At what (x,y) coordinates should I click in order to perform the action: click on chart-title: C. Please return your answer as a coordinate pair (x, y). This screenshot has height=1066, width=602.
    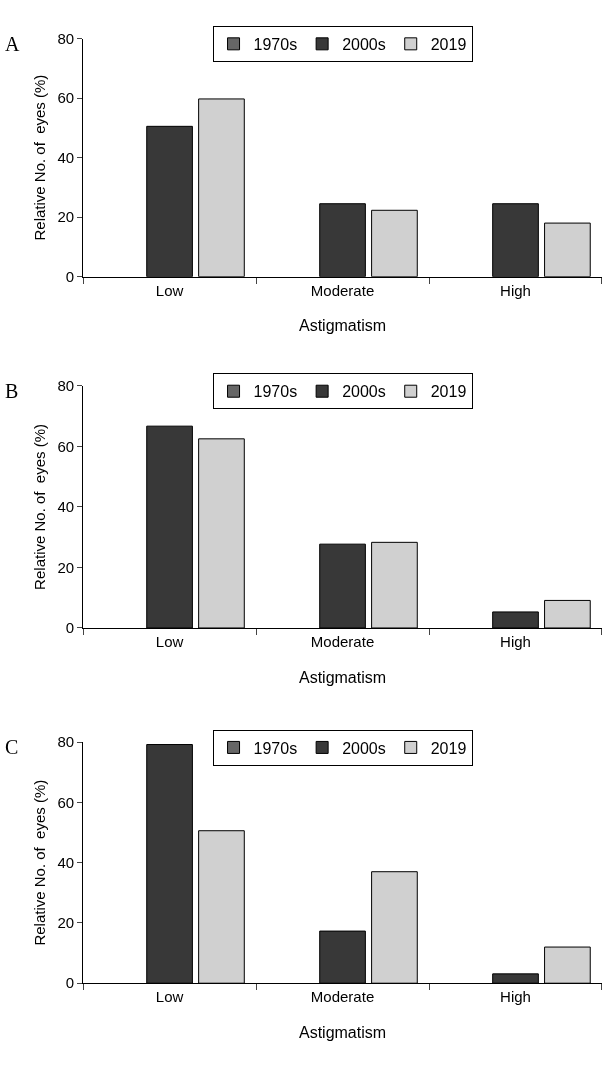
    Looking at the image, I should click on (12, 747).